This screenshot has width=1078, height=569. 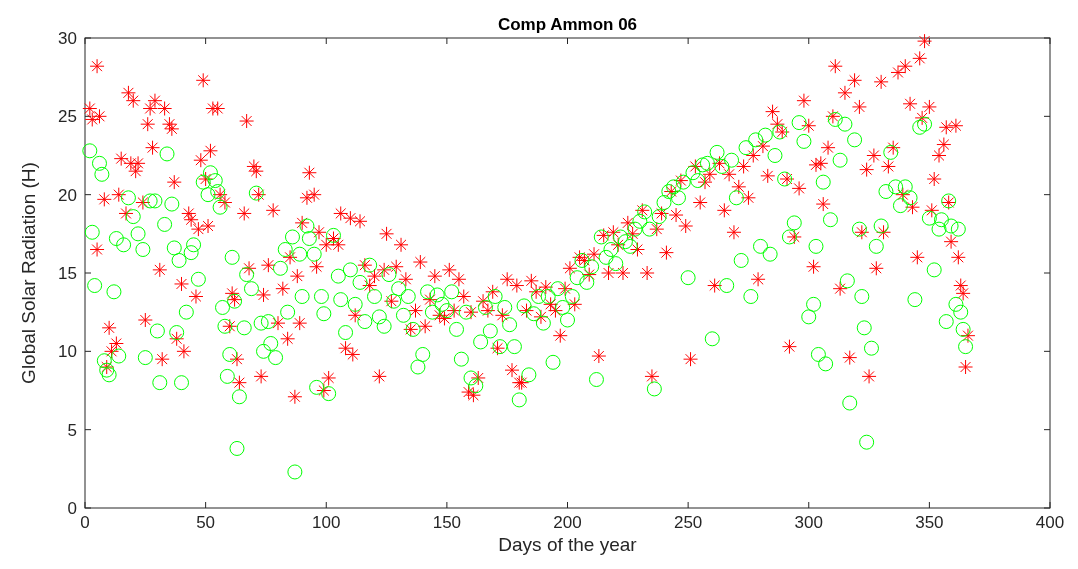 I want to click on chart-title: Comp Ammon 06, so click(x=567, y=24).